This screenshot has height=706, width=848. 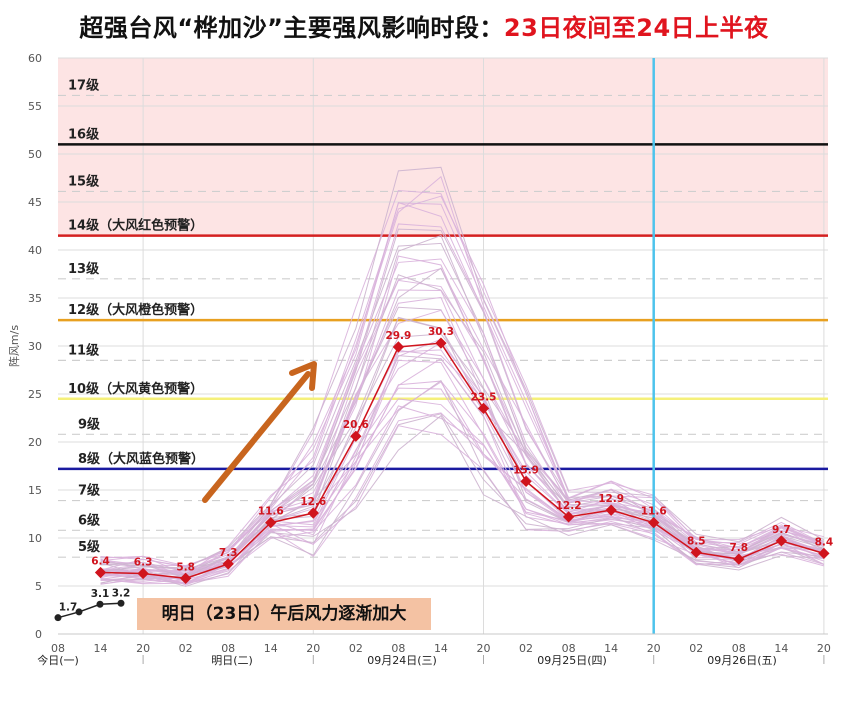 What do you see at coordinates (35, 202) in the screenshot?
I see `y-tick-label: 45` at bounding box center [35, 202].